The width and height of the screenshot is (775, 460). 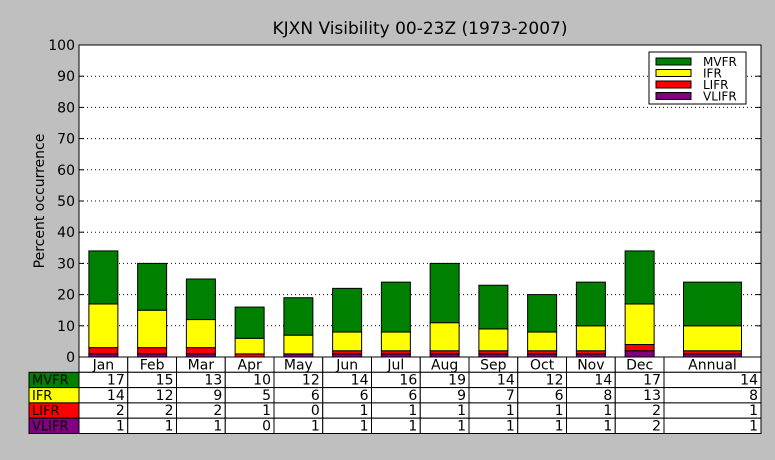 I want to click on table-value-ifr-nov: 8, so click(x=607, y=396).